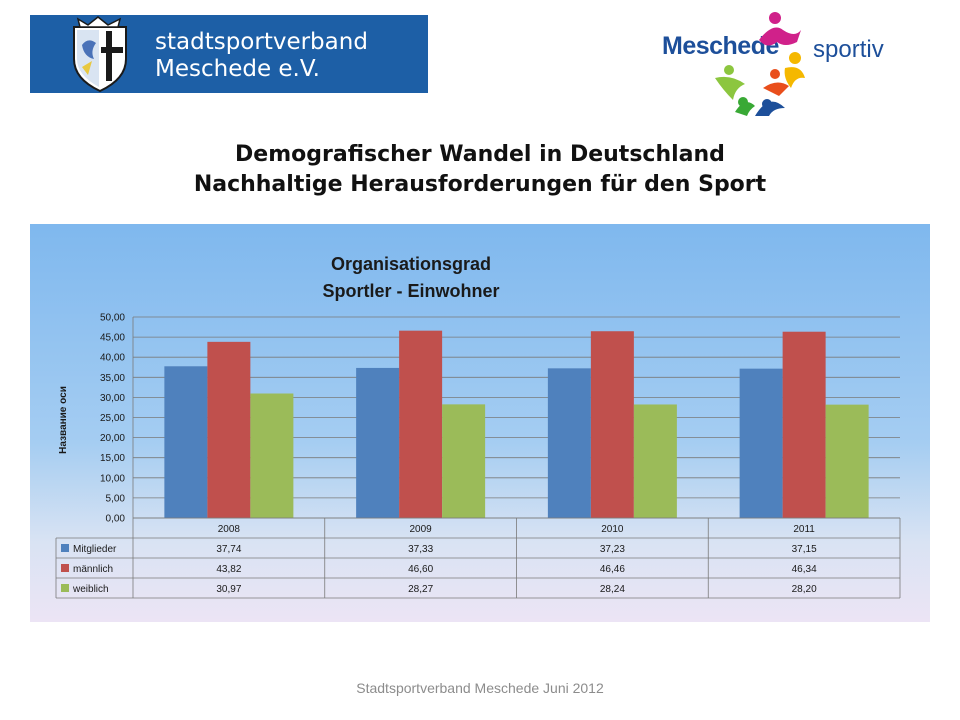 Image resolution: width=960 pixels, height=720 pixels. I want to click on bar-männlich-2010, so click(612, 424).